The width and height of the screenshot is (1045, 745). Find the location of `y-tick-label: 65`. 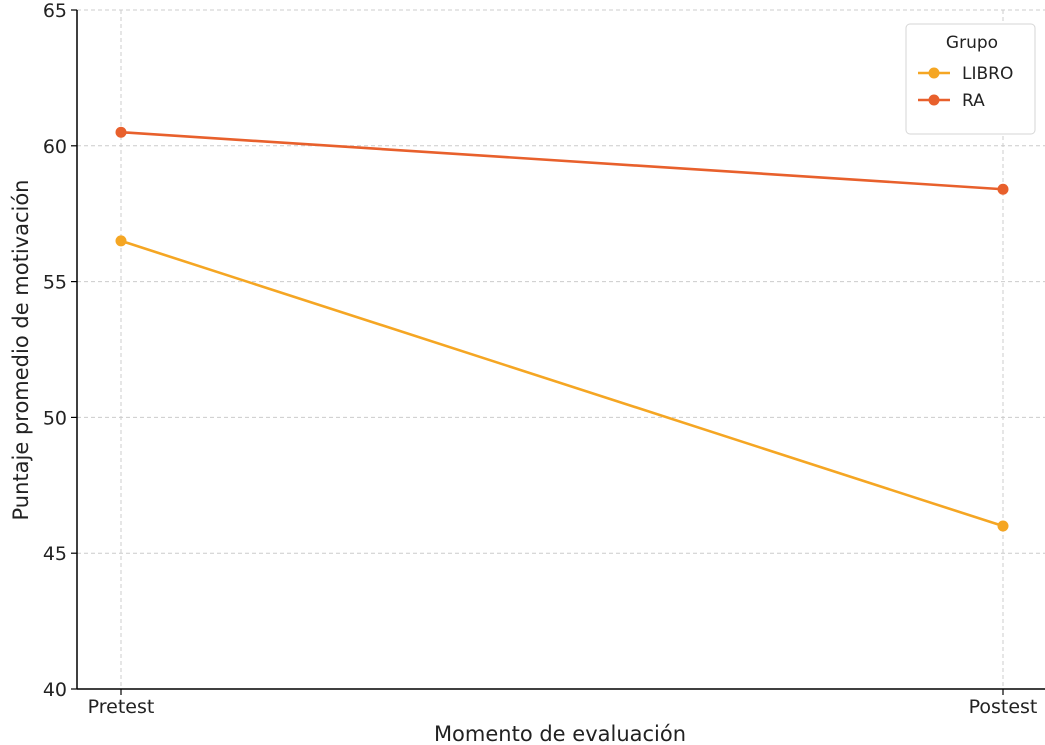

y-tick-label: 65 is located at coordinates (55, 11).